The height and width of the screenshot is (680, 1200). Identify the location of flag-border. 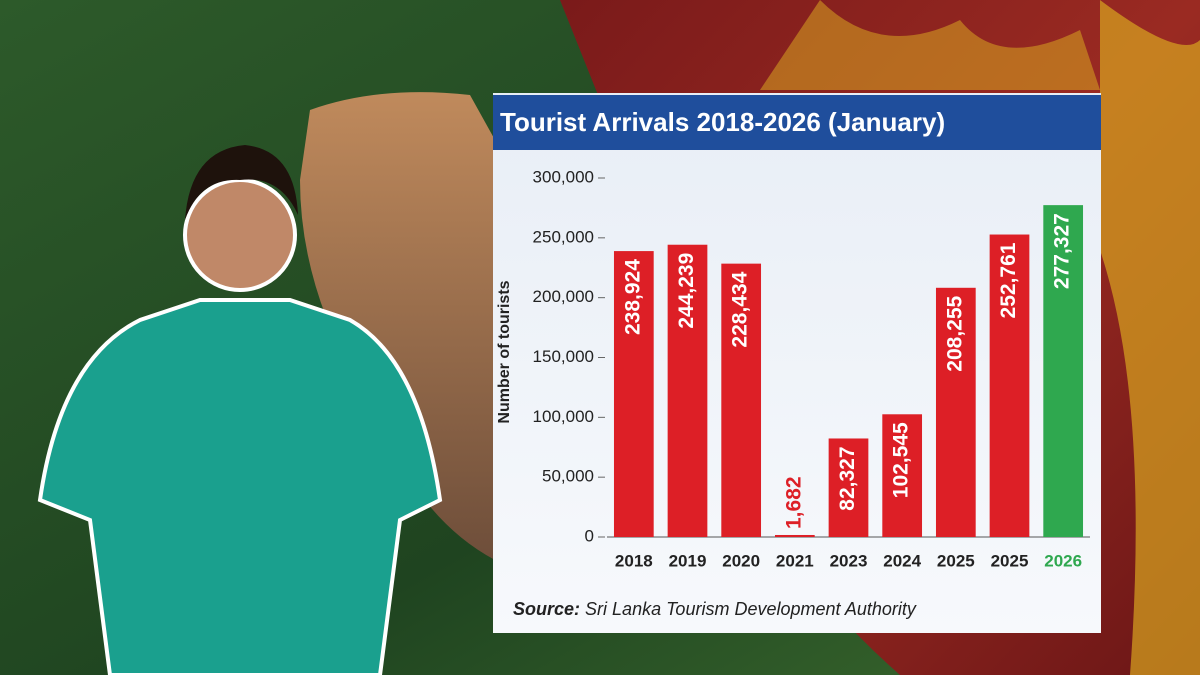
(1150, 337).